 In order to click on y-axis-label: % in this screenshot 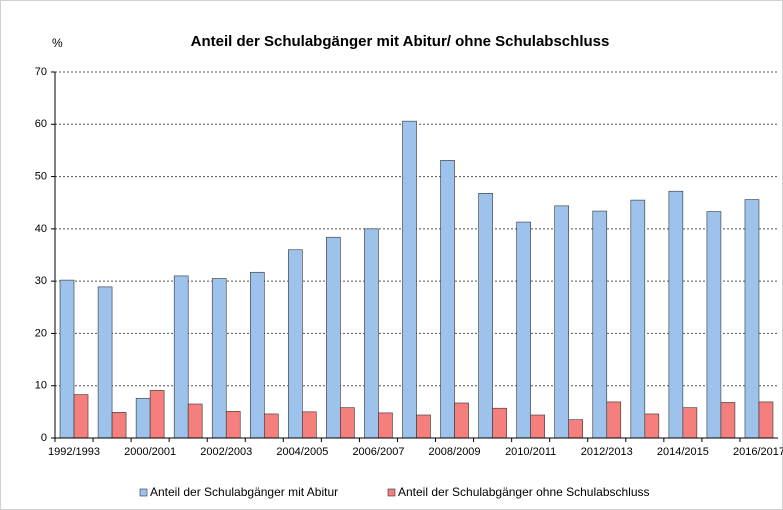, I will do `click(57, 43)`.